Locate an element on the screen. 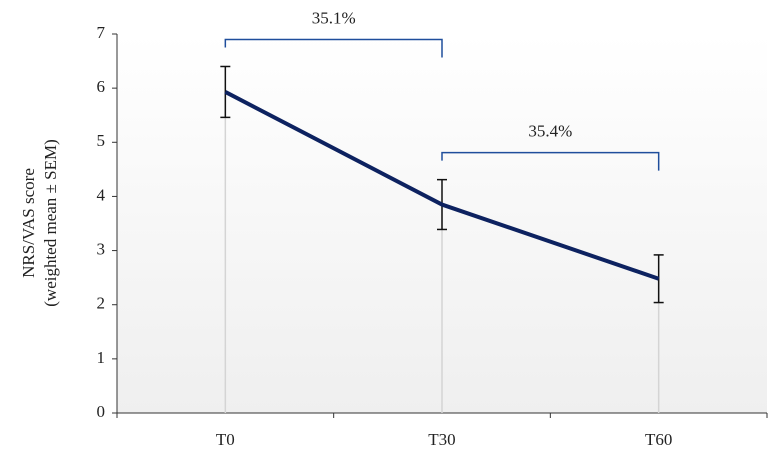 This screenshot has width=777, height=457. y-axis-label: NRS/VAS score is located at coordinates (28, 223).